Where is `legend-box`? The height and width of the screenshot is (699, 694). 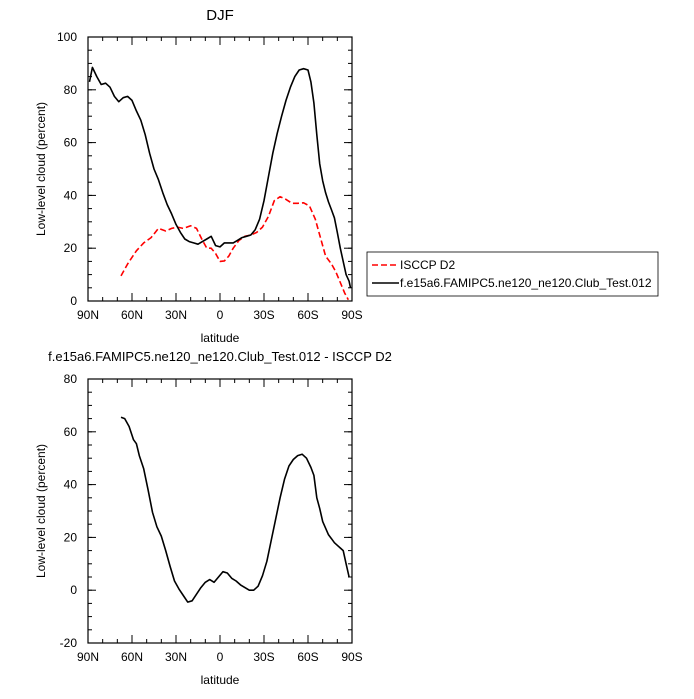
legend-box is located at coordinates (512, 274).